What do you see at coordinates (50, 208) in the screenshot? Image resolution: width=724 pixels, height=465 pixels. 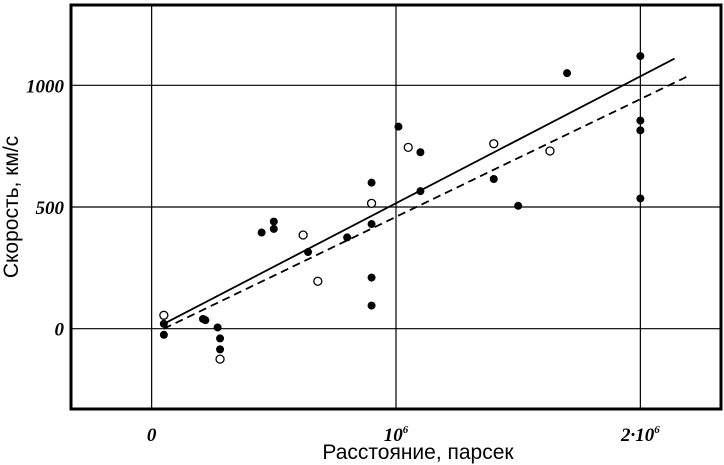 I see `y-tick-label-1: 500` at bounding box center [50, 208].